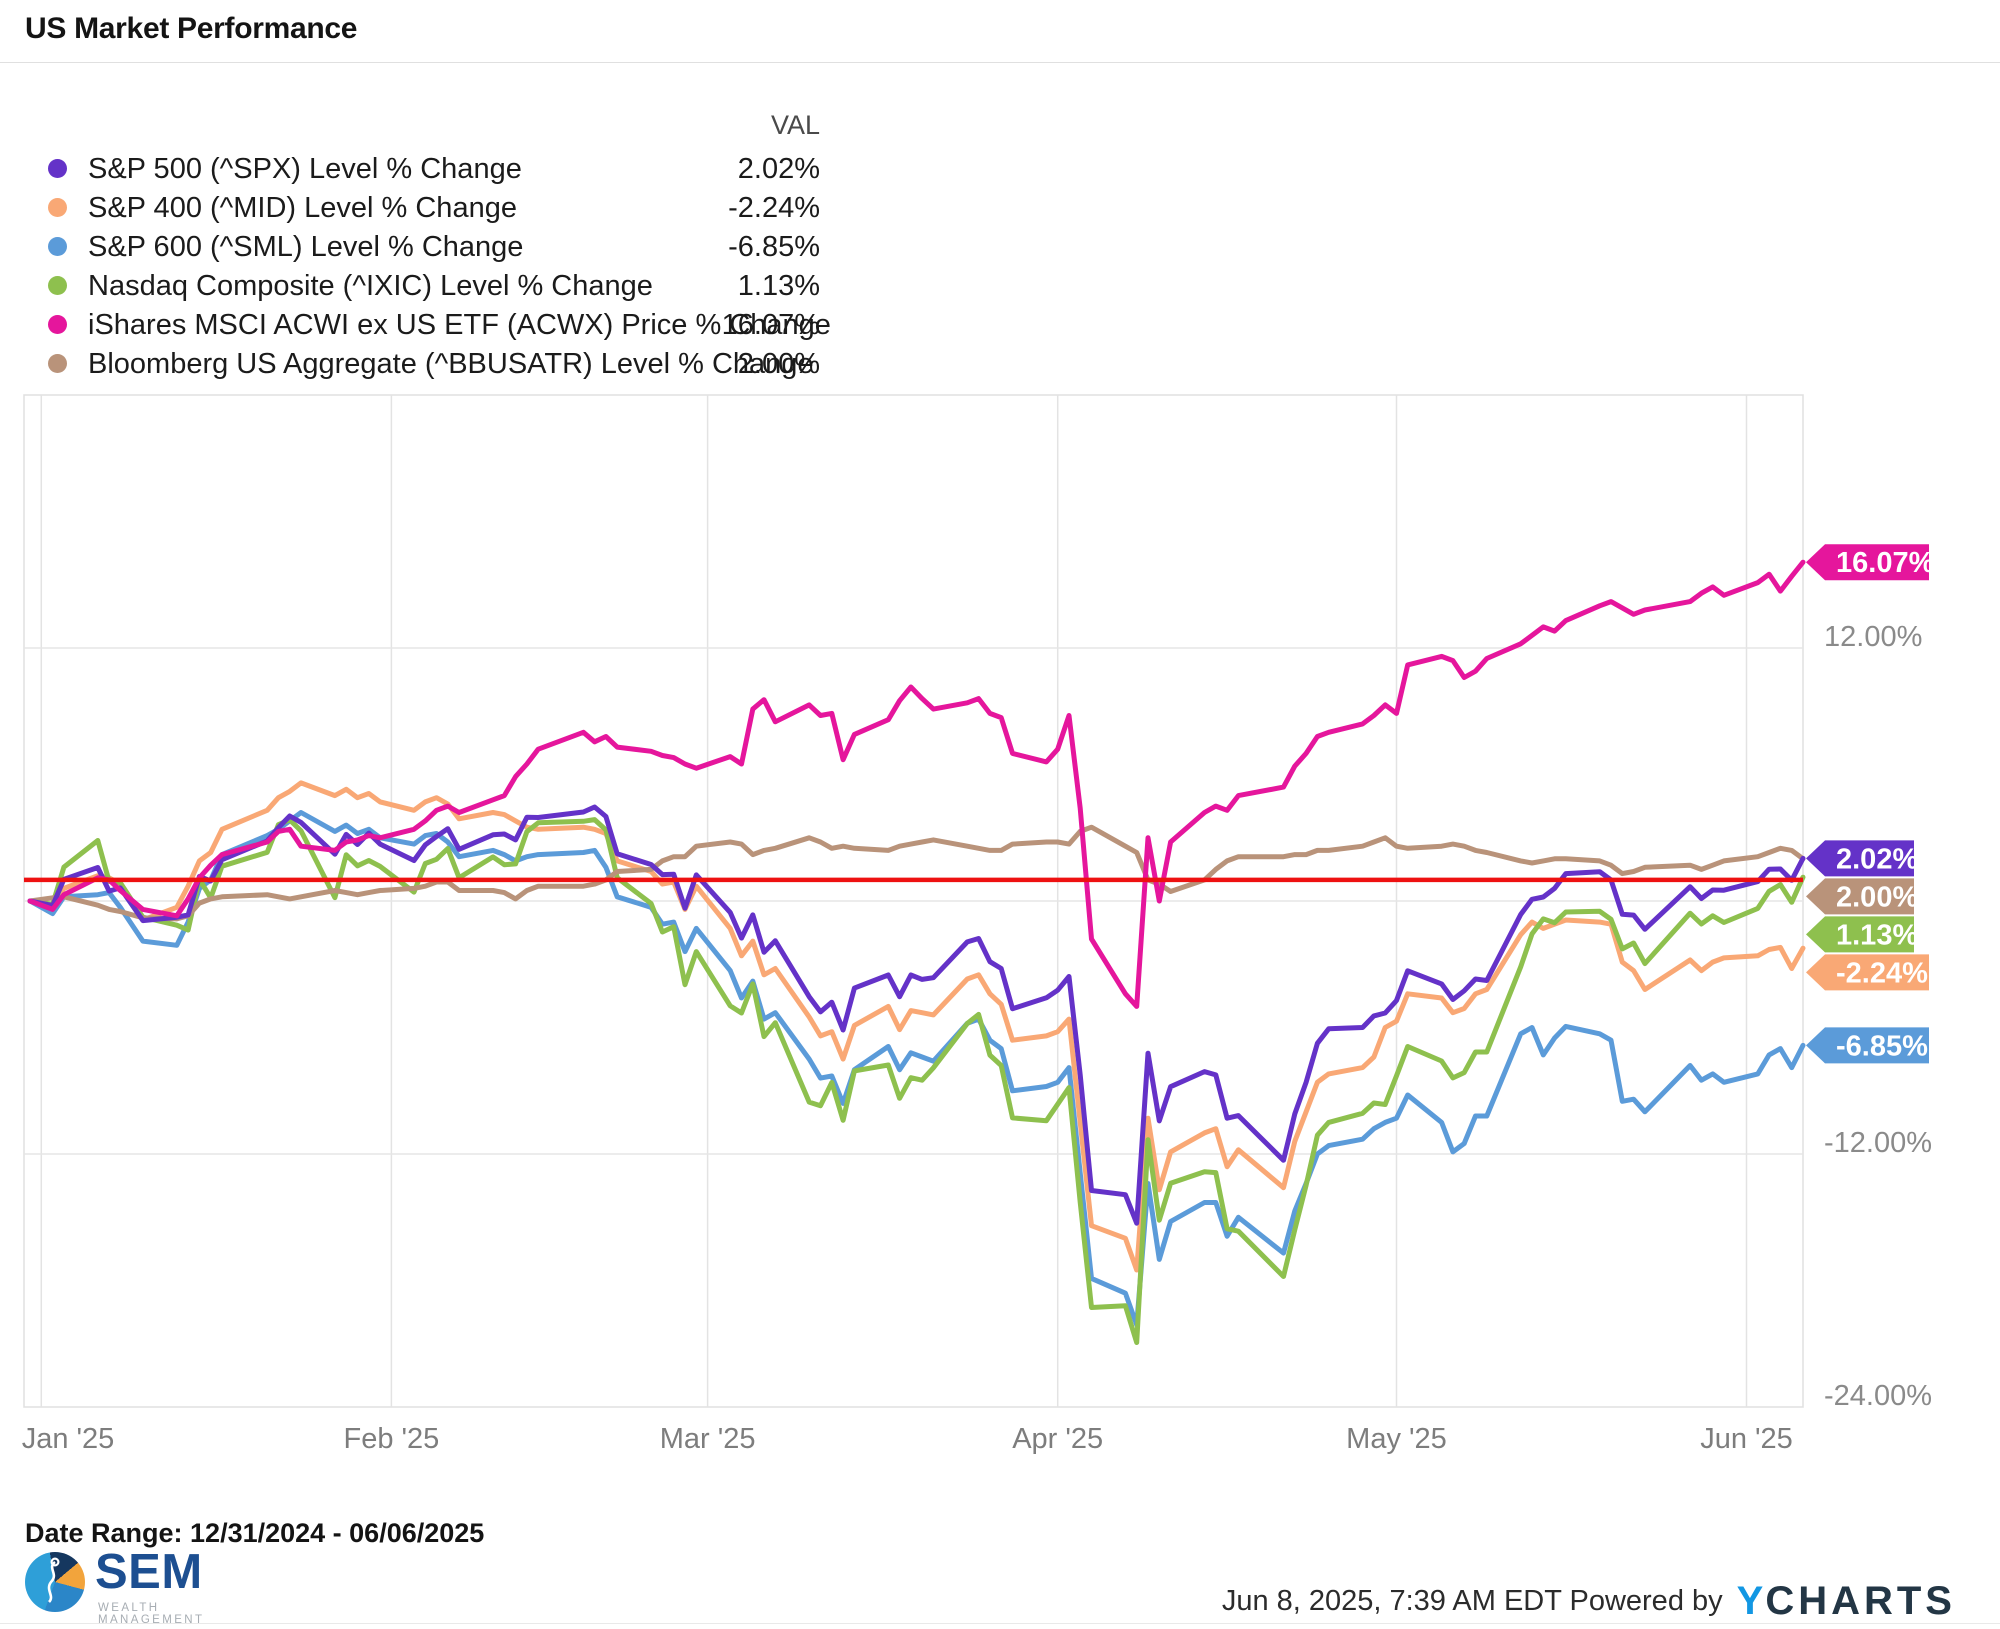 This screenshot has height=1629, width=2000. Describe the element at coordinates (774, 208) in the screenshot. I see `legend-item-value: -2.24%` at that location.